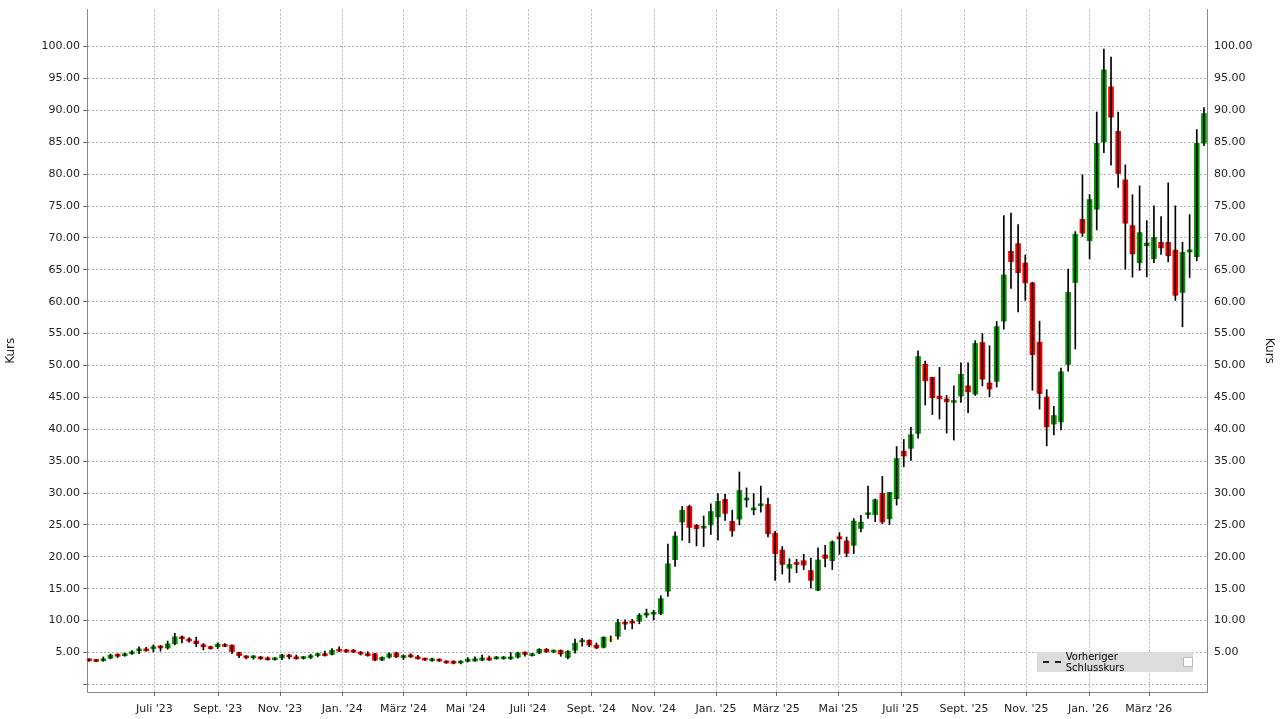 This screenshot has height=719, width=1280. What do you see at coordinates (341, 709) in the screenshot?
I see `x-tick-label: Jan. '24` at bounding box center [341, 709].